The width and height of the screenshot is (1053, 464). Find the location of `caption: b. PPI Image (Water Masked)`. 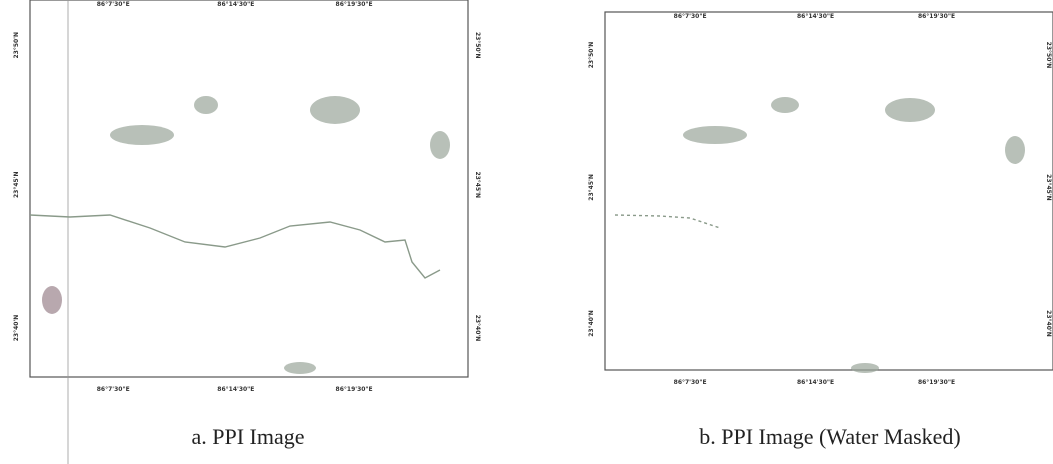

caption: b. PPI Image (Water Masked) is located at coordinates (830, 436).